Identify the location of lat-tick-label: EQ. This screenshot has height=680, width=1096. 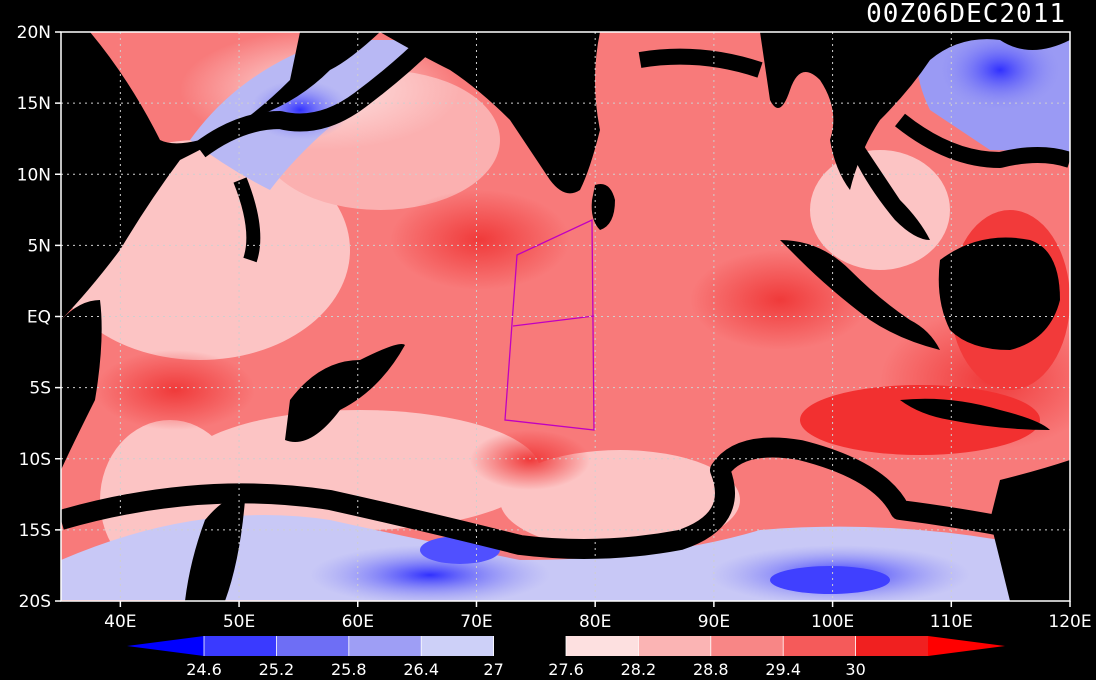
(39, 318).